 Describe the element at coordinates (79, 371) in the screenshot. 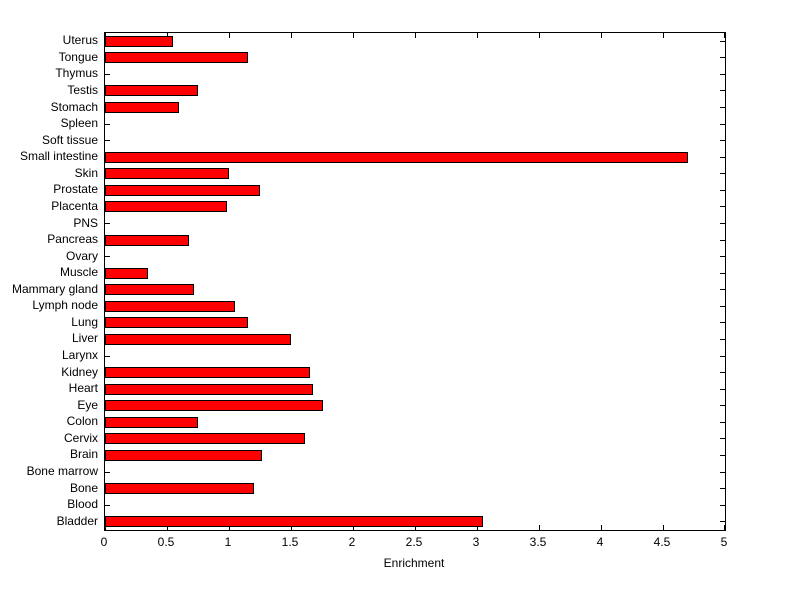

I see `y-category-label: Kidney` at that location.